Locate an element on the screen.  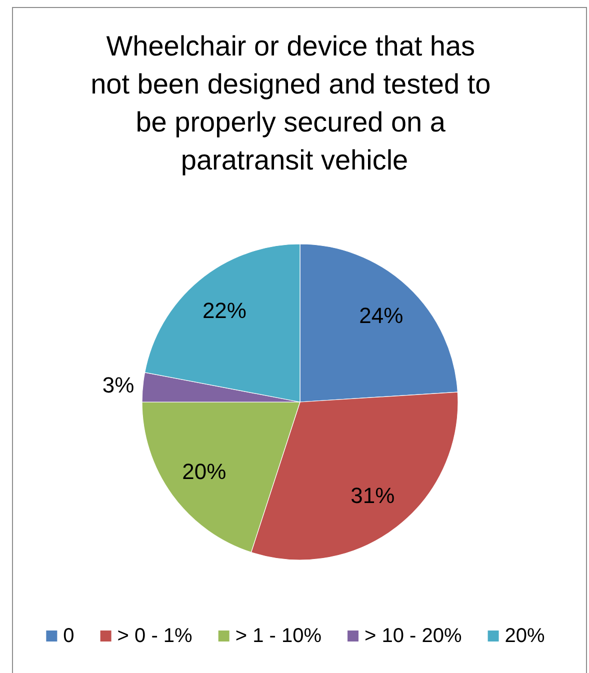
legend-label: 0 is located at coordinates (68, 636).